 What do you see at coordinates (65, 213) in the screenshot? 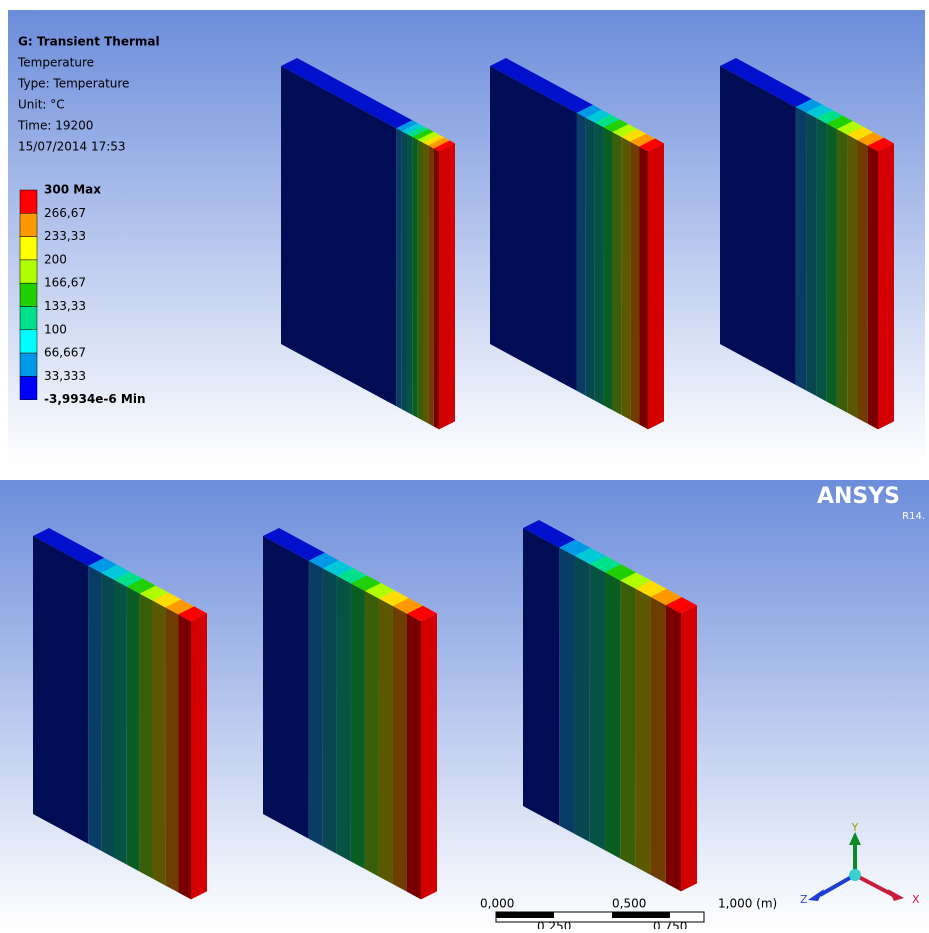
I see `legend-label: 266,67` at bounding box center [65, 213].